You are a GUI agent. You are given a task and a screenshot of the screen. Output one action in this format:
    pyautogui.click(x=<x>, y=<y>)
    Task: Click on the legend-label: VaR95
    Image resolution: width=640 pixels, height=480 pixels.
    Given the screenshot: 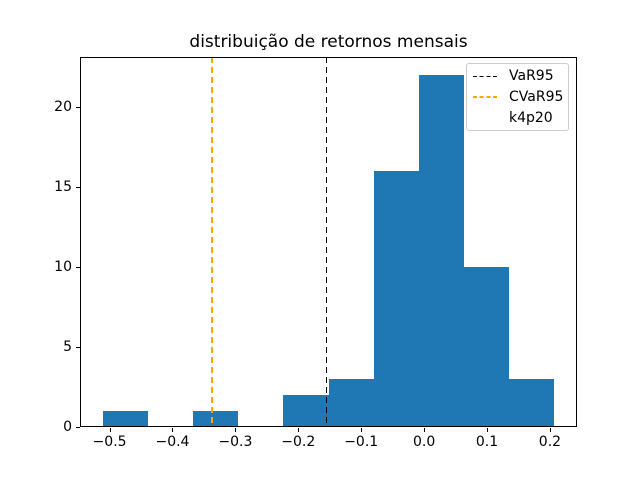 What is the action you would take?
    pyautogui.click(x=531, y=76)
    